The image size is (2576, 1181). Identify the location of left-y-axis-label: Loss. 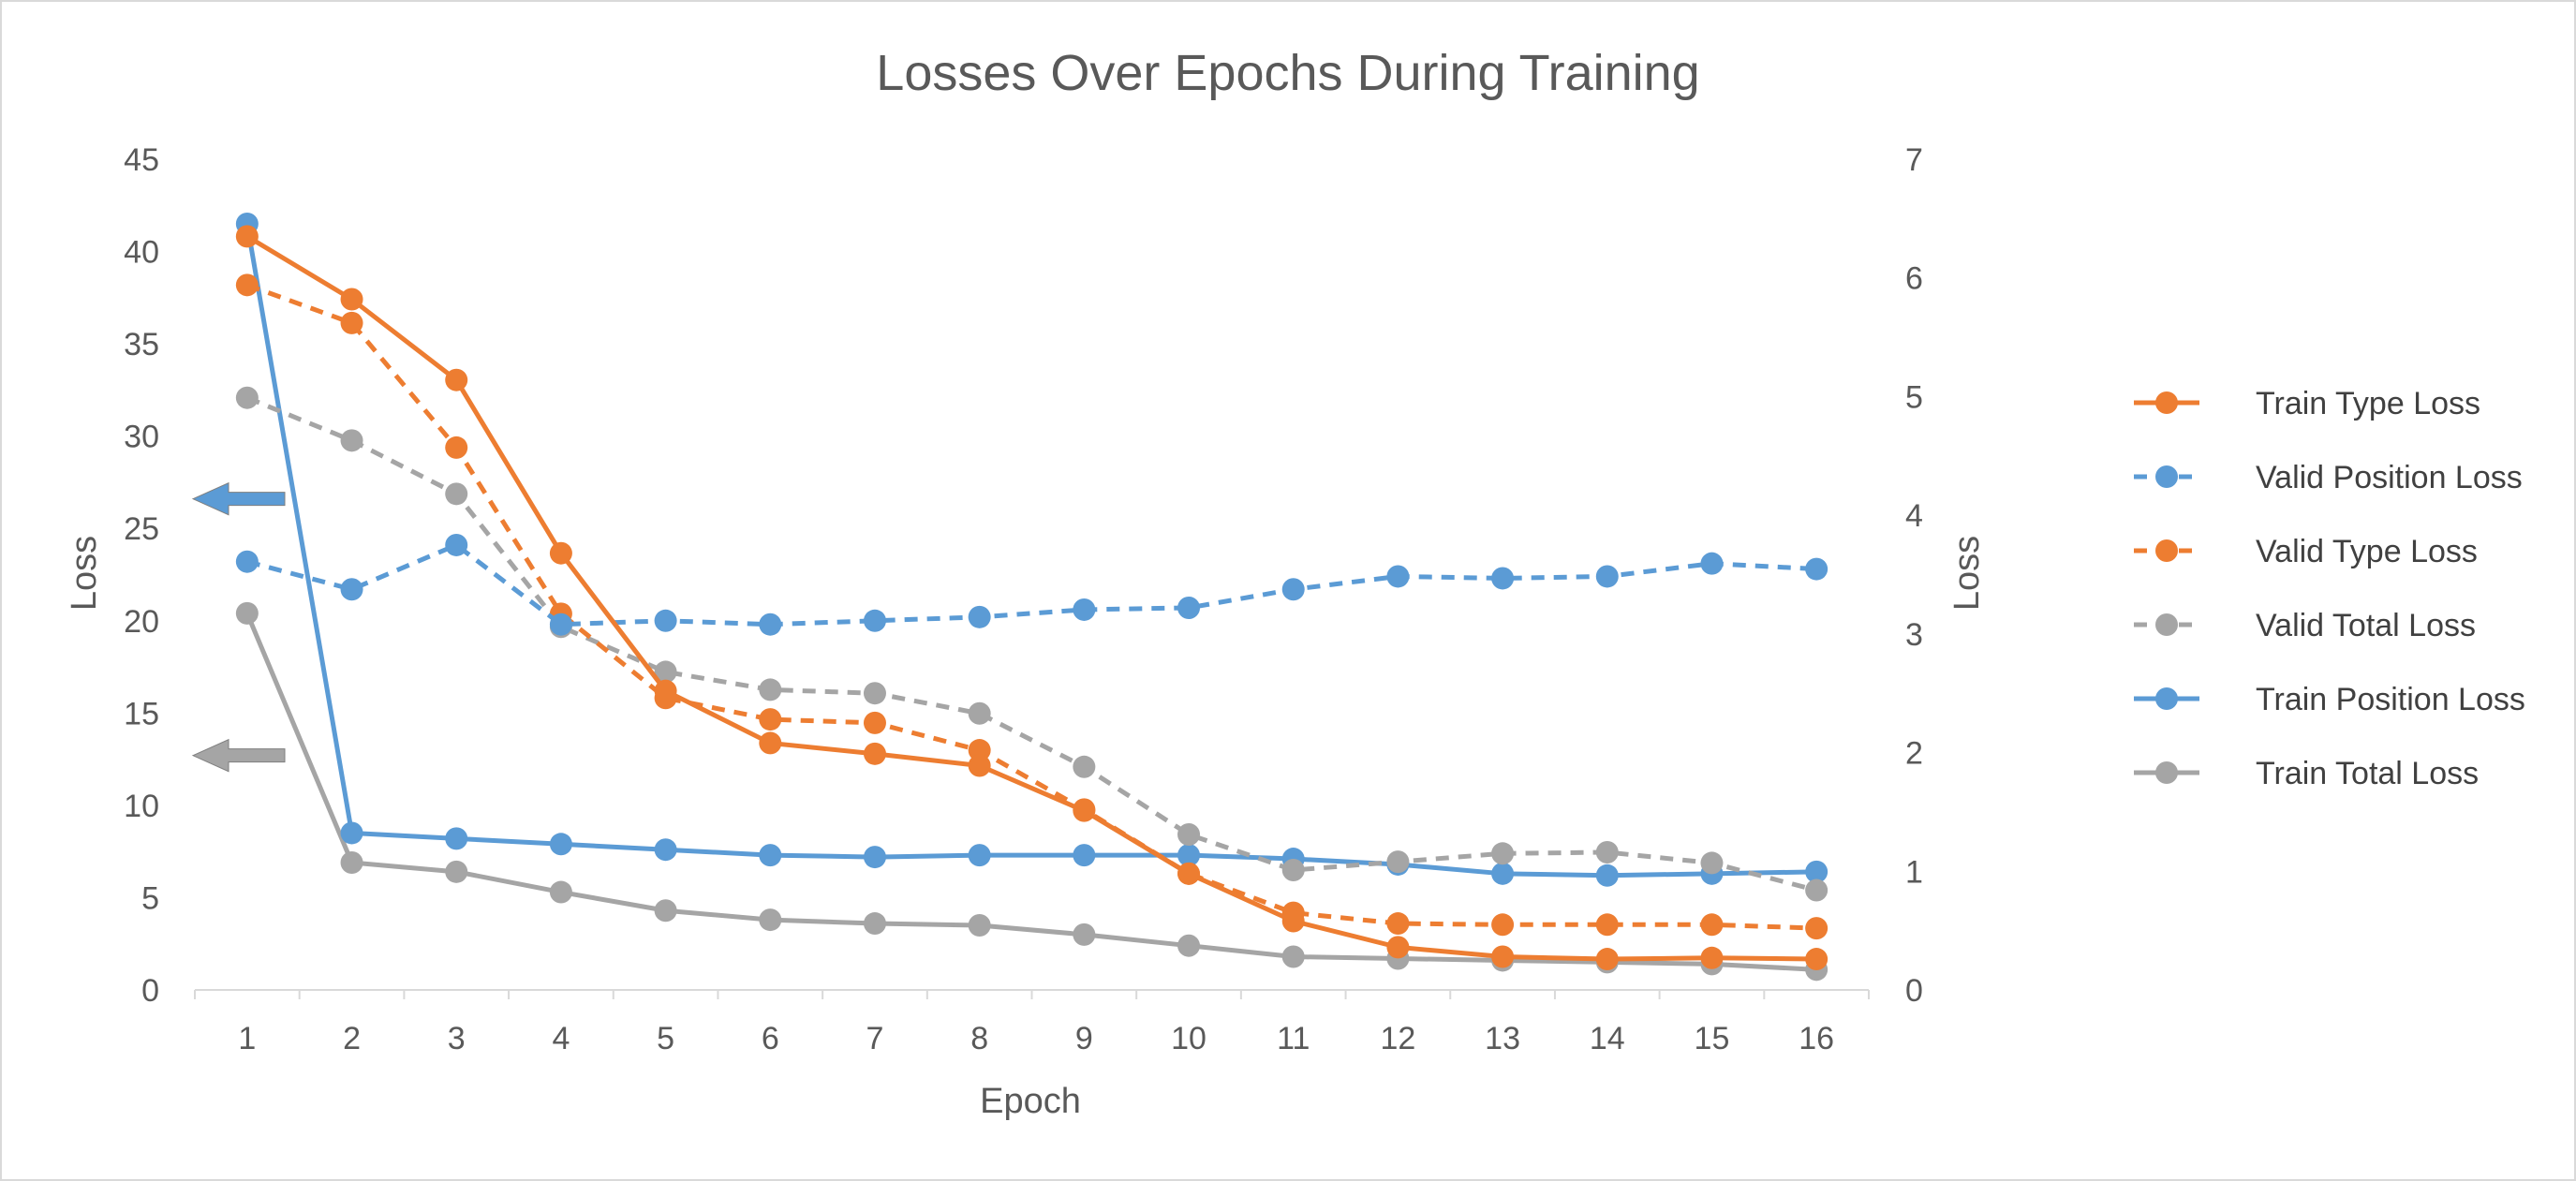
(85, 573).